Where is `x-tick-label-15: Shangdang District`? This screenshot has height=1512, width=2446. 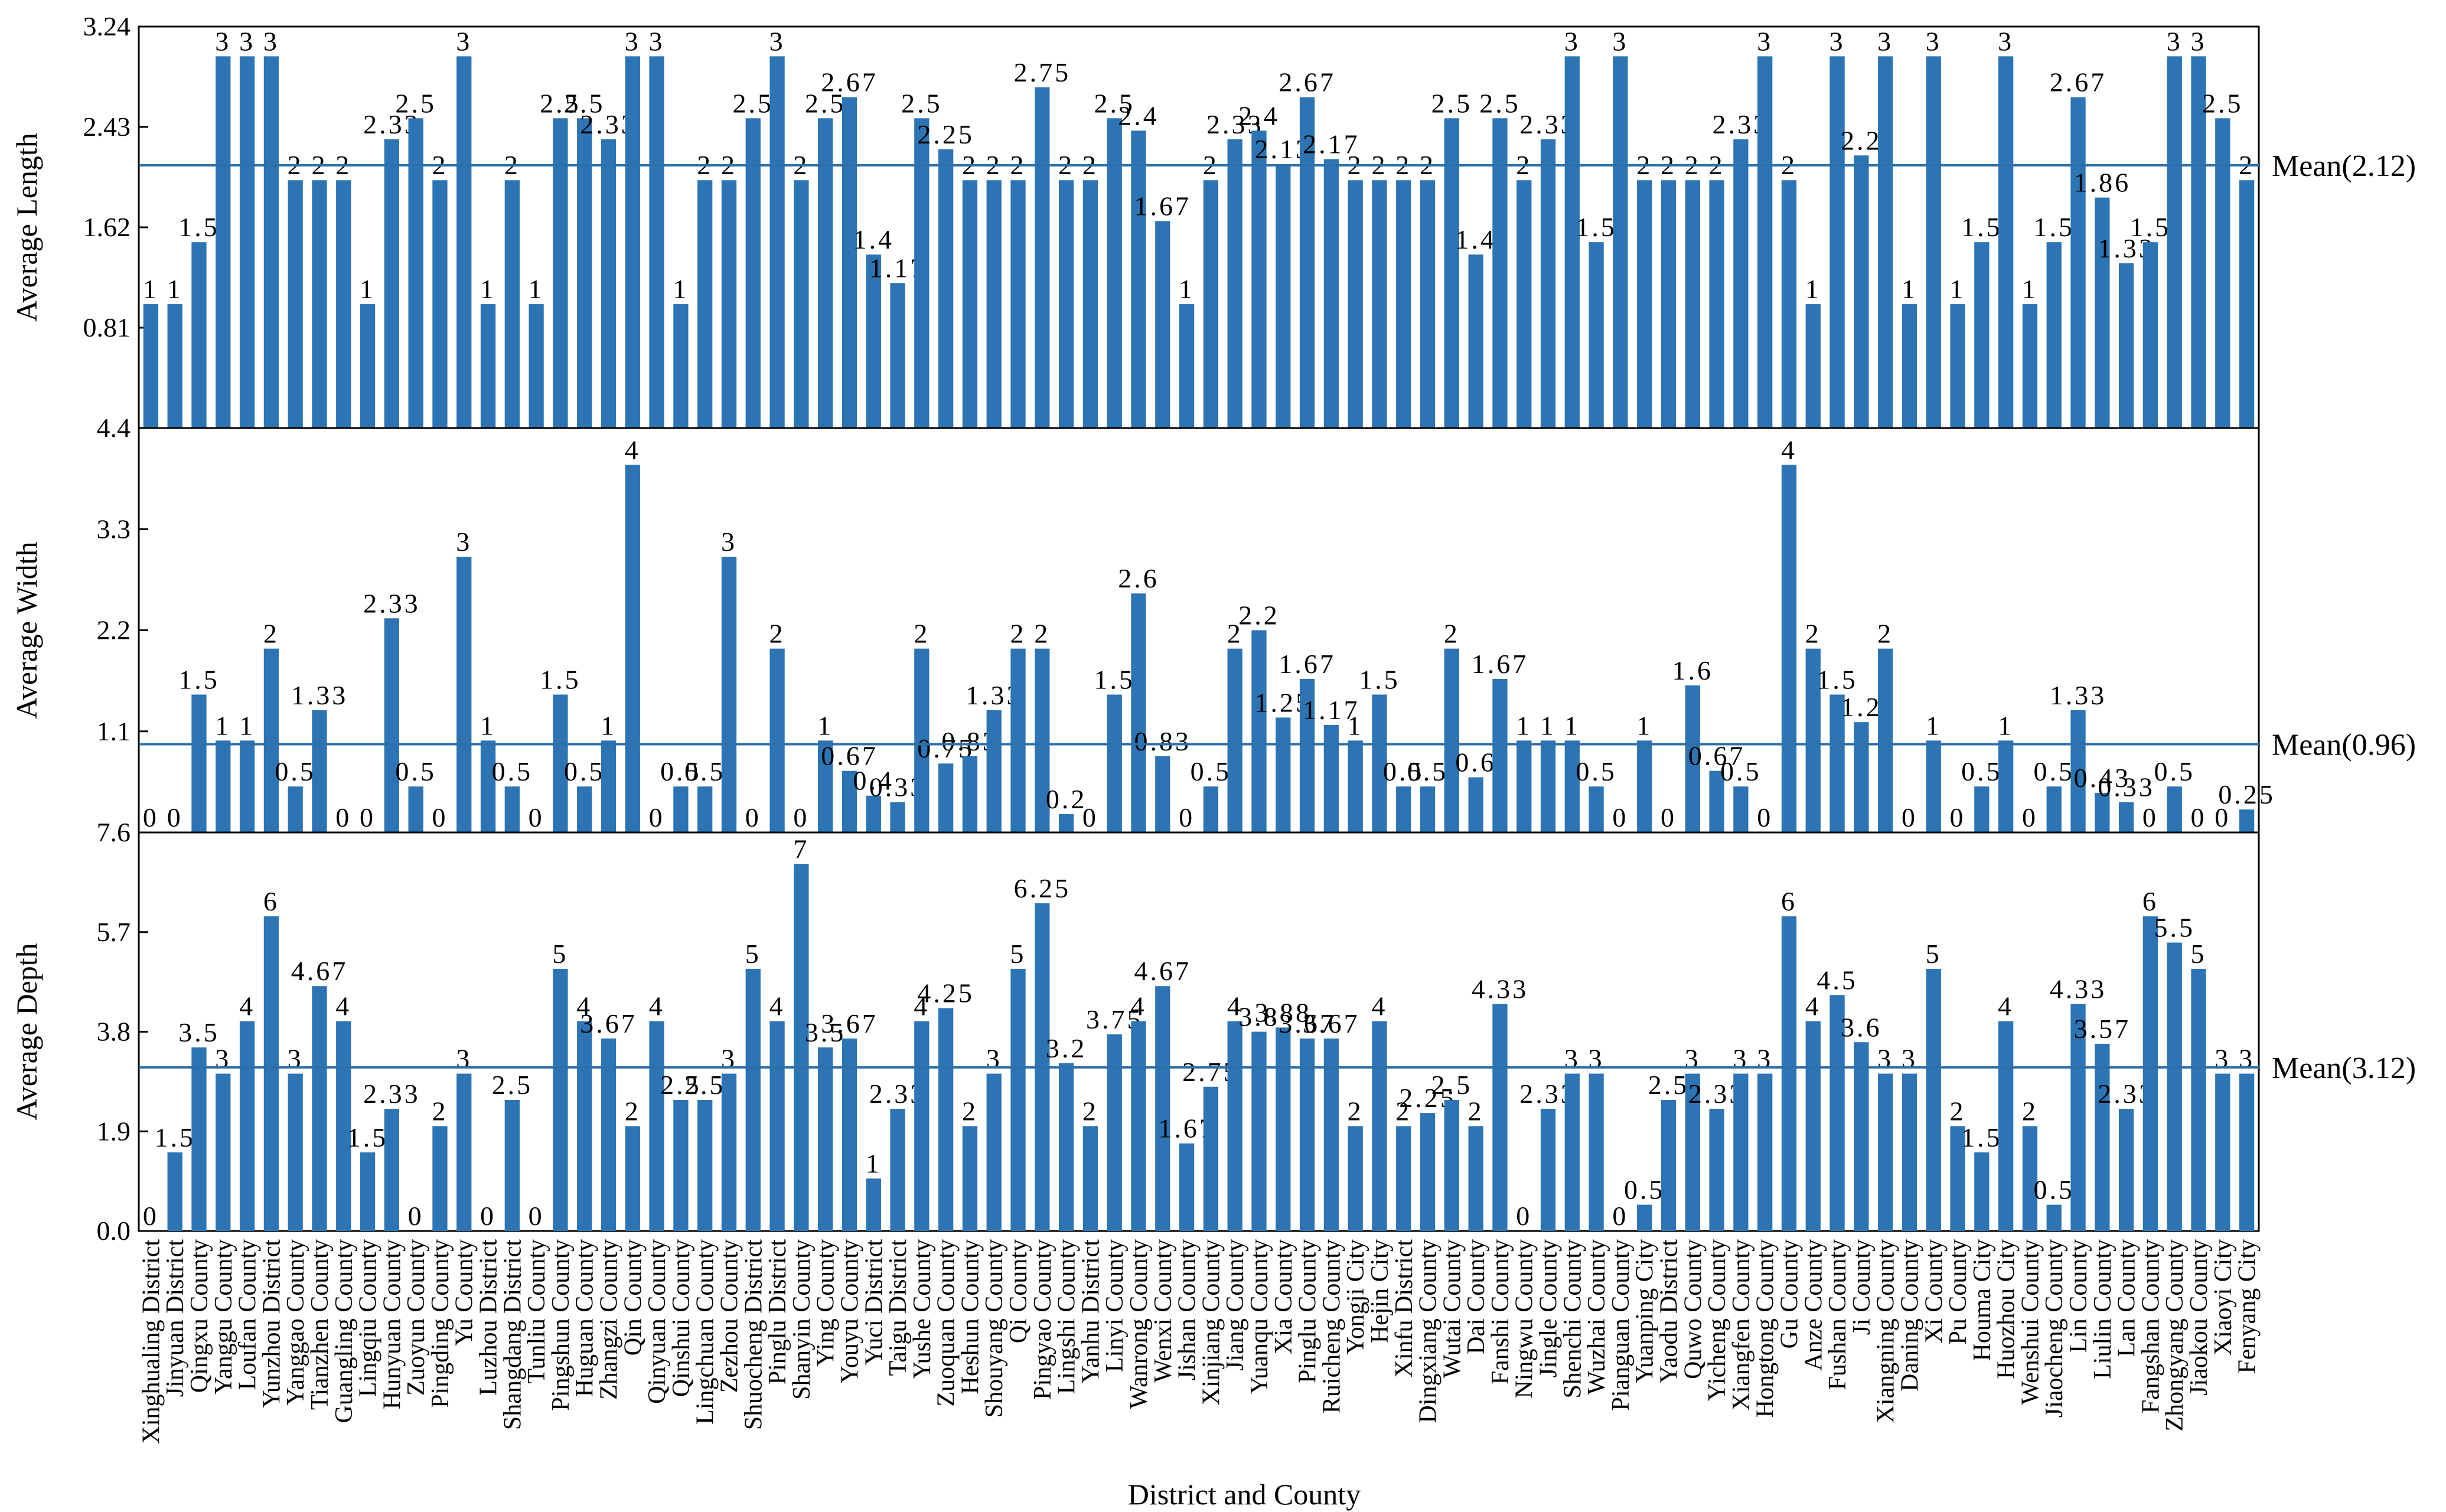
x-tick-label-15: Shangdang District is located at coordinates (512, 1334).